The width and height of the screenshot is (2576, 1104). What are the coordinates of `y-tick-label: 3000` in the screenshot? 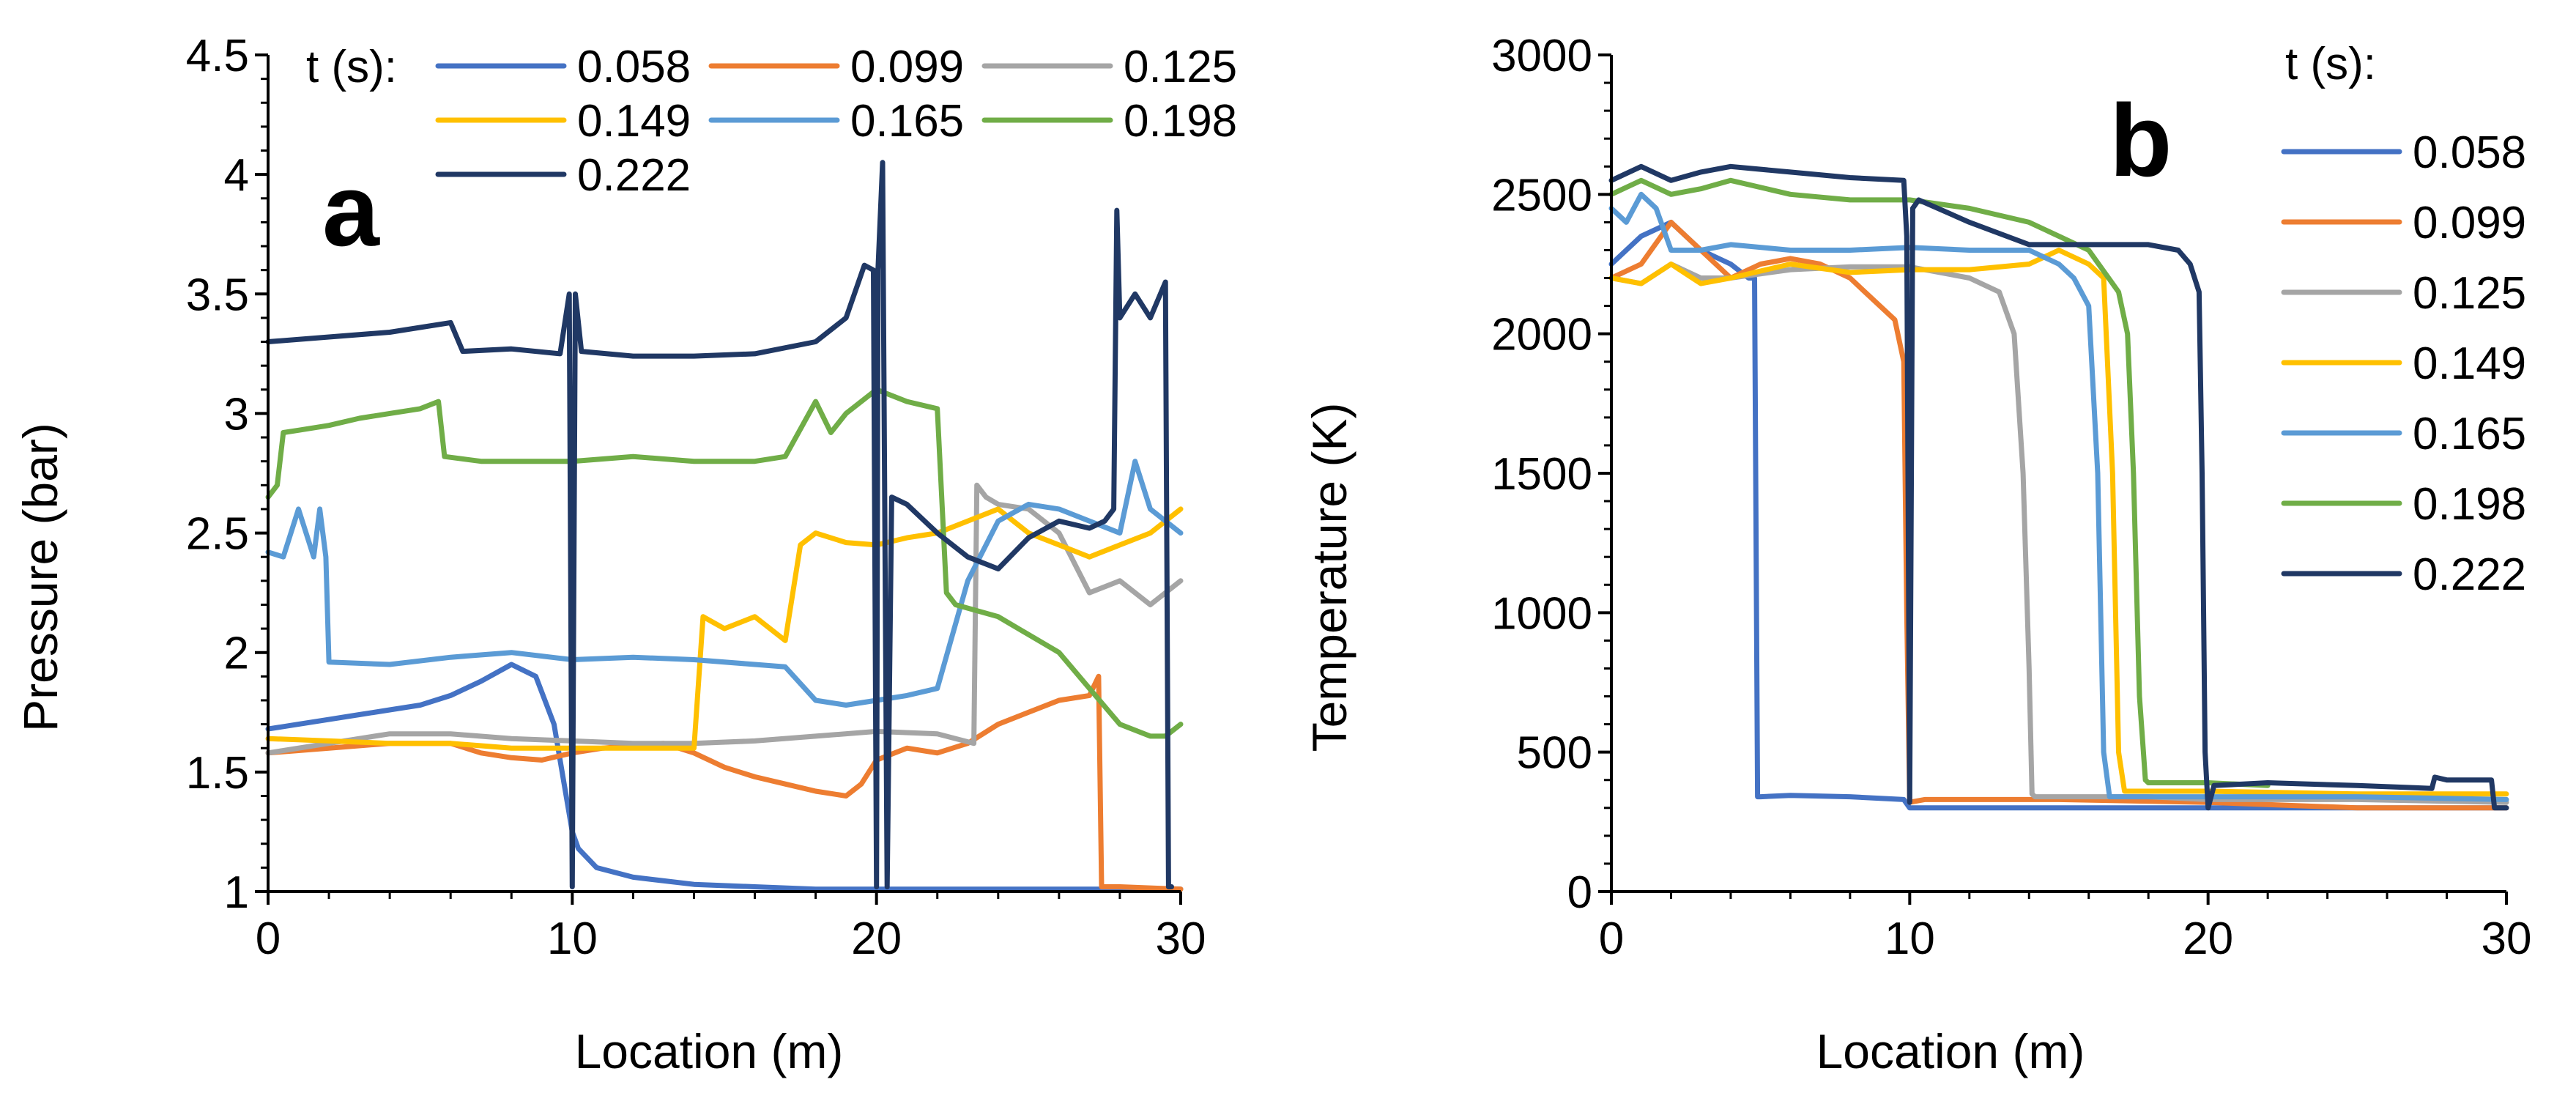 It's located at (1541, 56).